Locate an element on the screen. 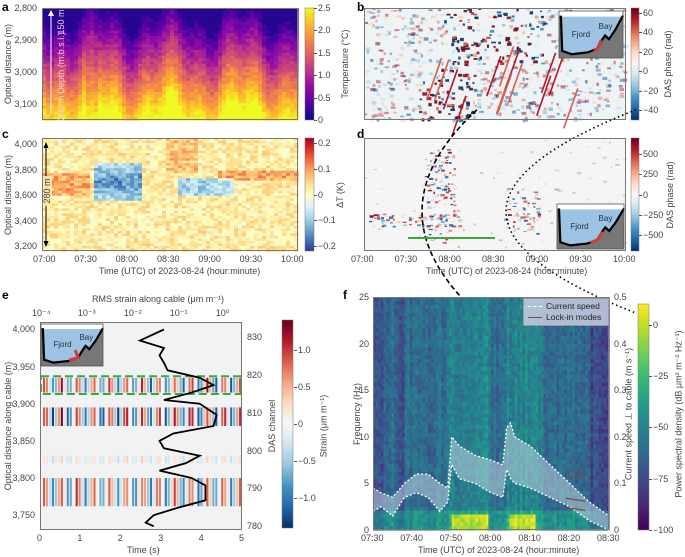 Image resolution: width=685 pixels, height=557 pixels. panel-c-annotation-280m: 280 m is located at coordinates (47, 191).